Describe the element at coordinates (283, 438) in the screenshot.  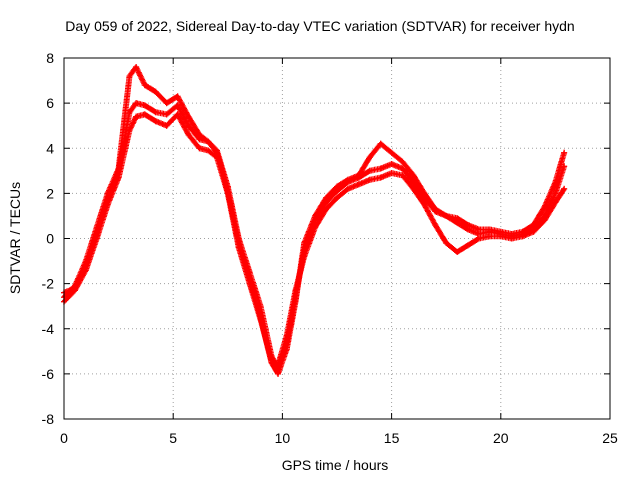
I see `x-tick-label: 10` at that location.